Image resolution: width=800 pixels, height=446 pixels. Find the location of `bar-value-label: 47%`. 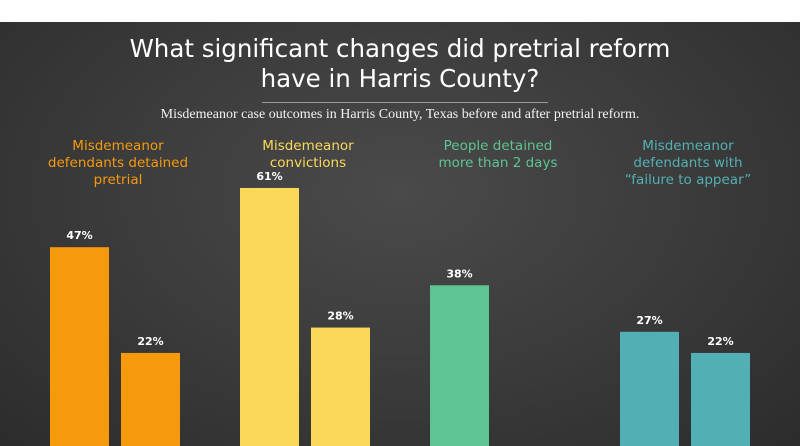

bar-value-label: 47% is located at coordinates (79, 235).